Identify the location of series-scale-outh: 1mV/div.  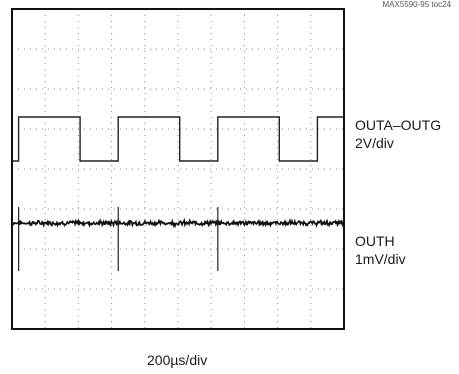
(380, 259).